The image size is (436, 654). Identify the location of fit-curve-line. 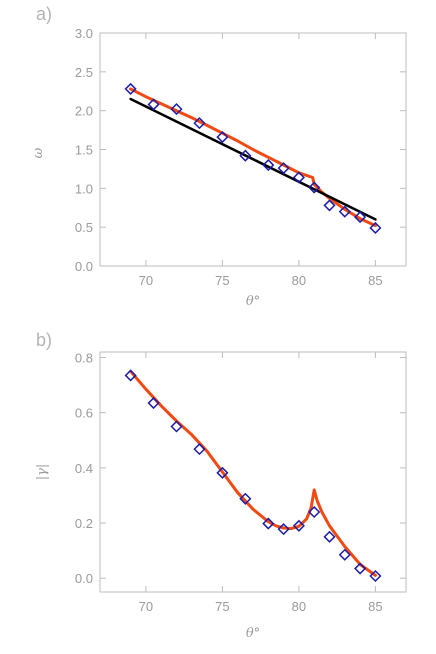
(253, 157).